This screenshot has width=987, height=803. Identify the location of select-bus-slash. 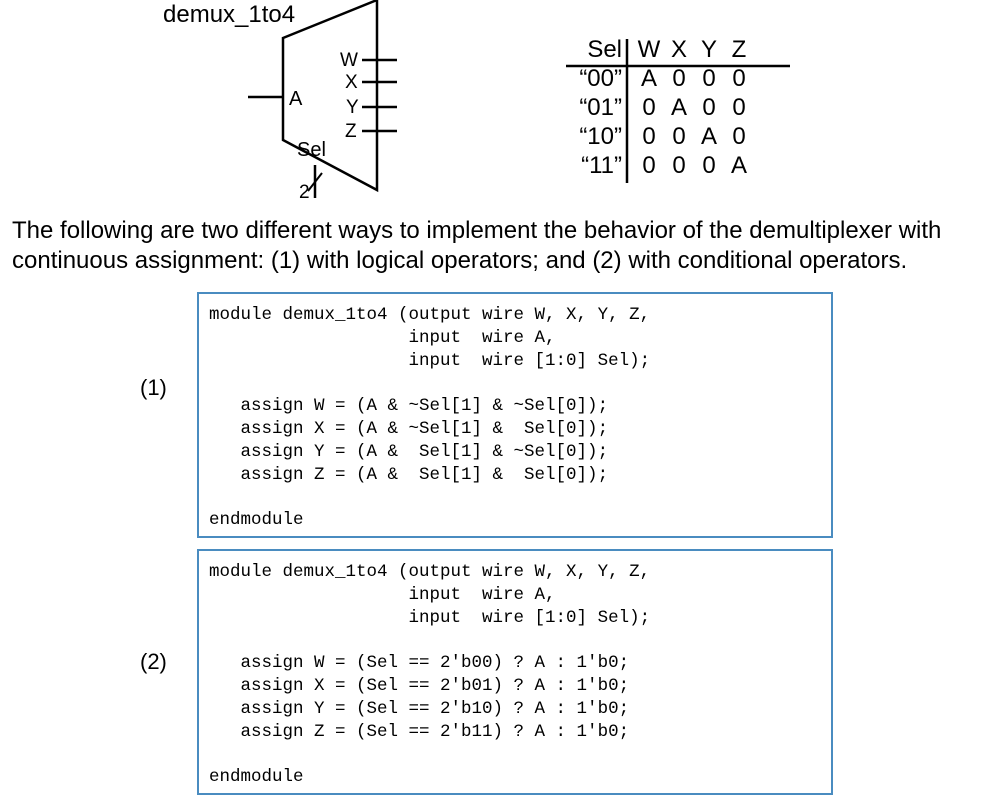
(315, 182).